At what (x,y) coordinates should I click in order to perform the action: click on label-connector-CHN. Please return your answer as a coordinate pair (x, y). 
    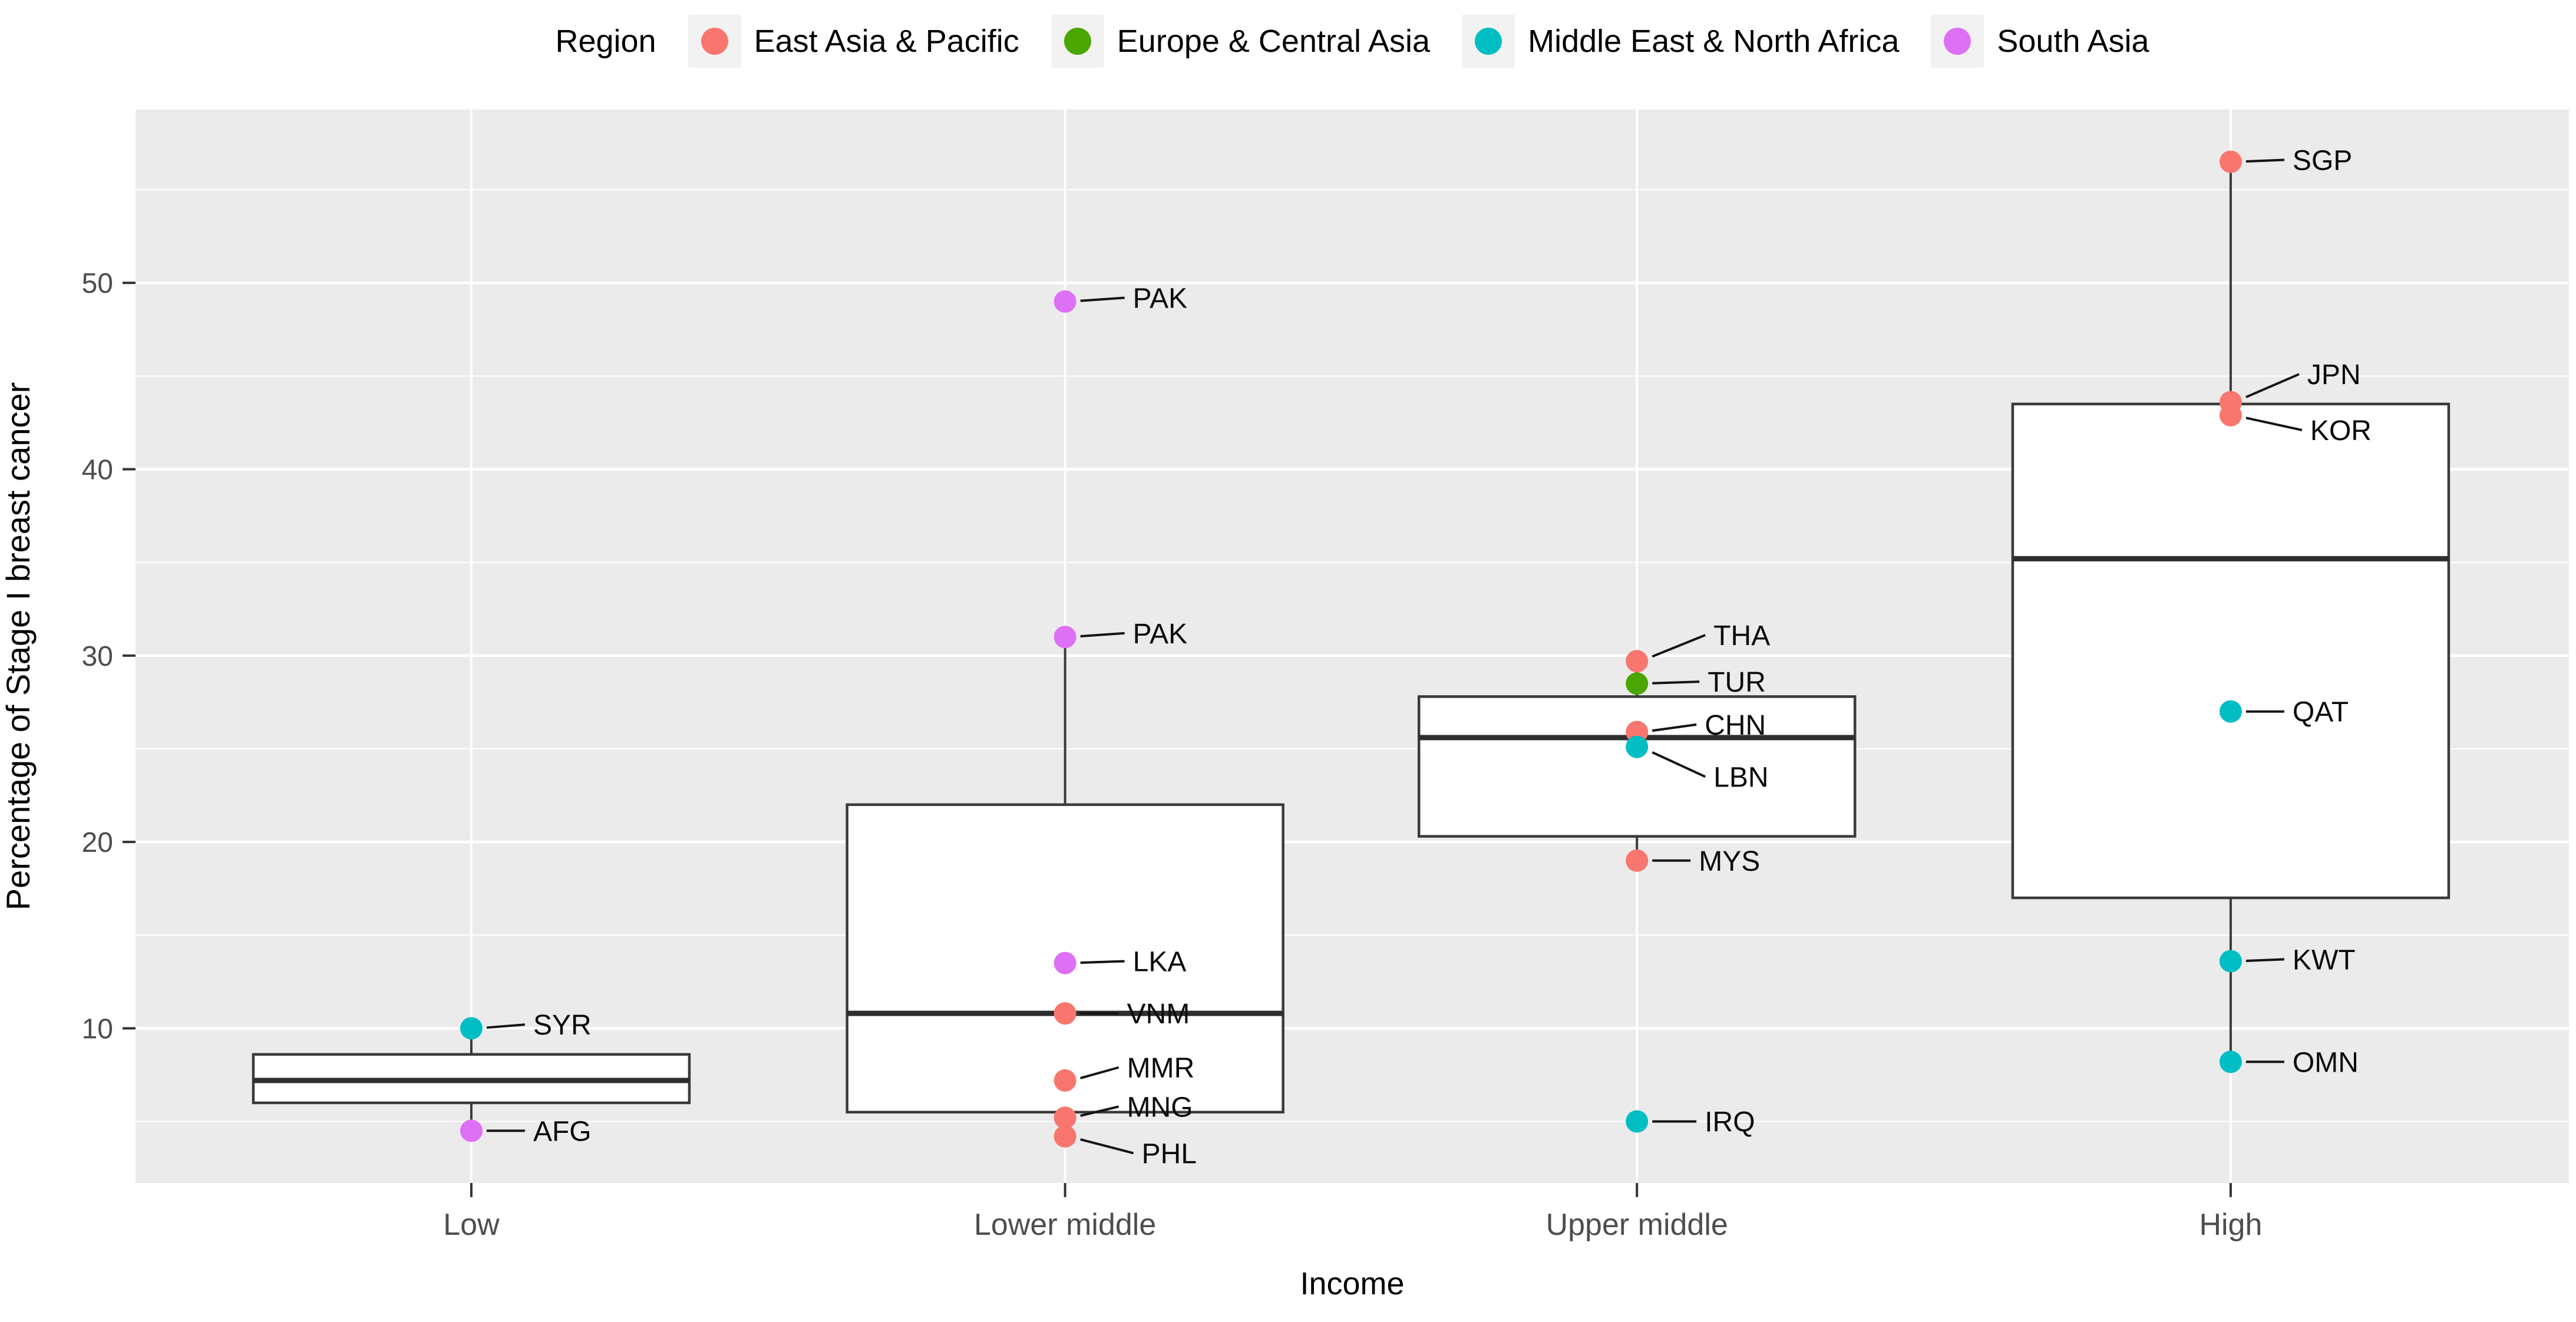
    Looking at the image, I should click on (1674, 727).